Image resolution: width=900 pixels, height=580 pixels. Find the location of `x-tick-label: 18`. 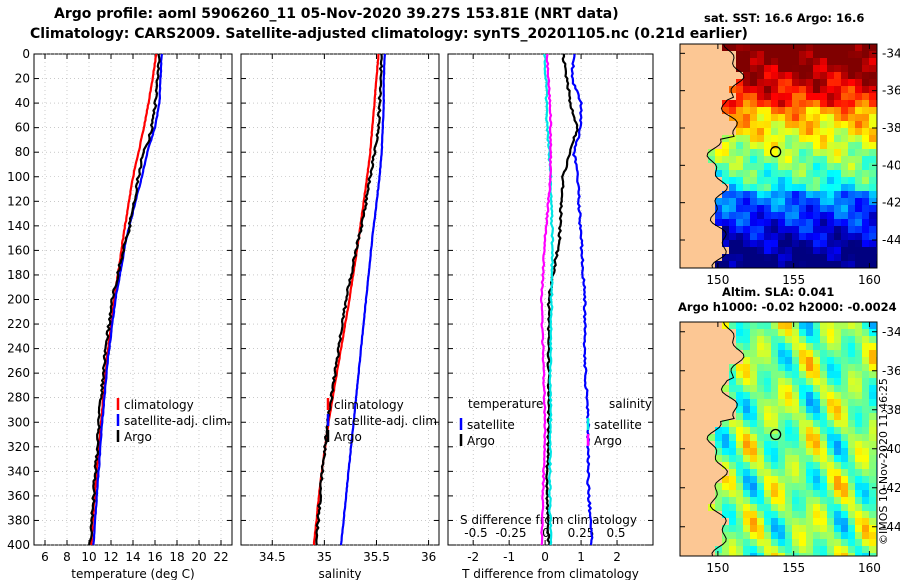

x-tick-label: 18 is located at coordinates (176, 557).